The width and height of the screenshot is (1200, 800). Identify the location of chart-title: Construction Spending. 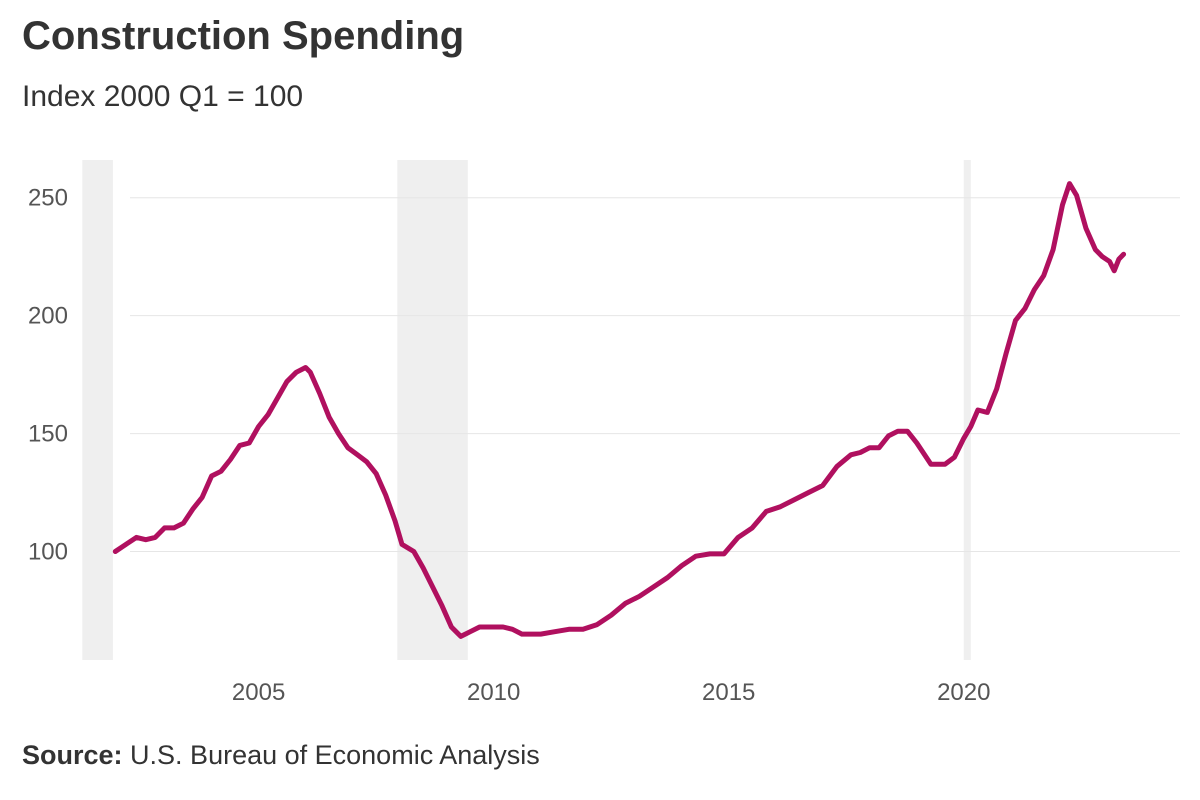
(243, 36).